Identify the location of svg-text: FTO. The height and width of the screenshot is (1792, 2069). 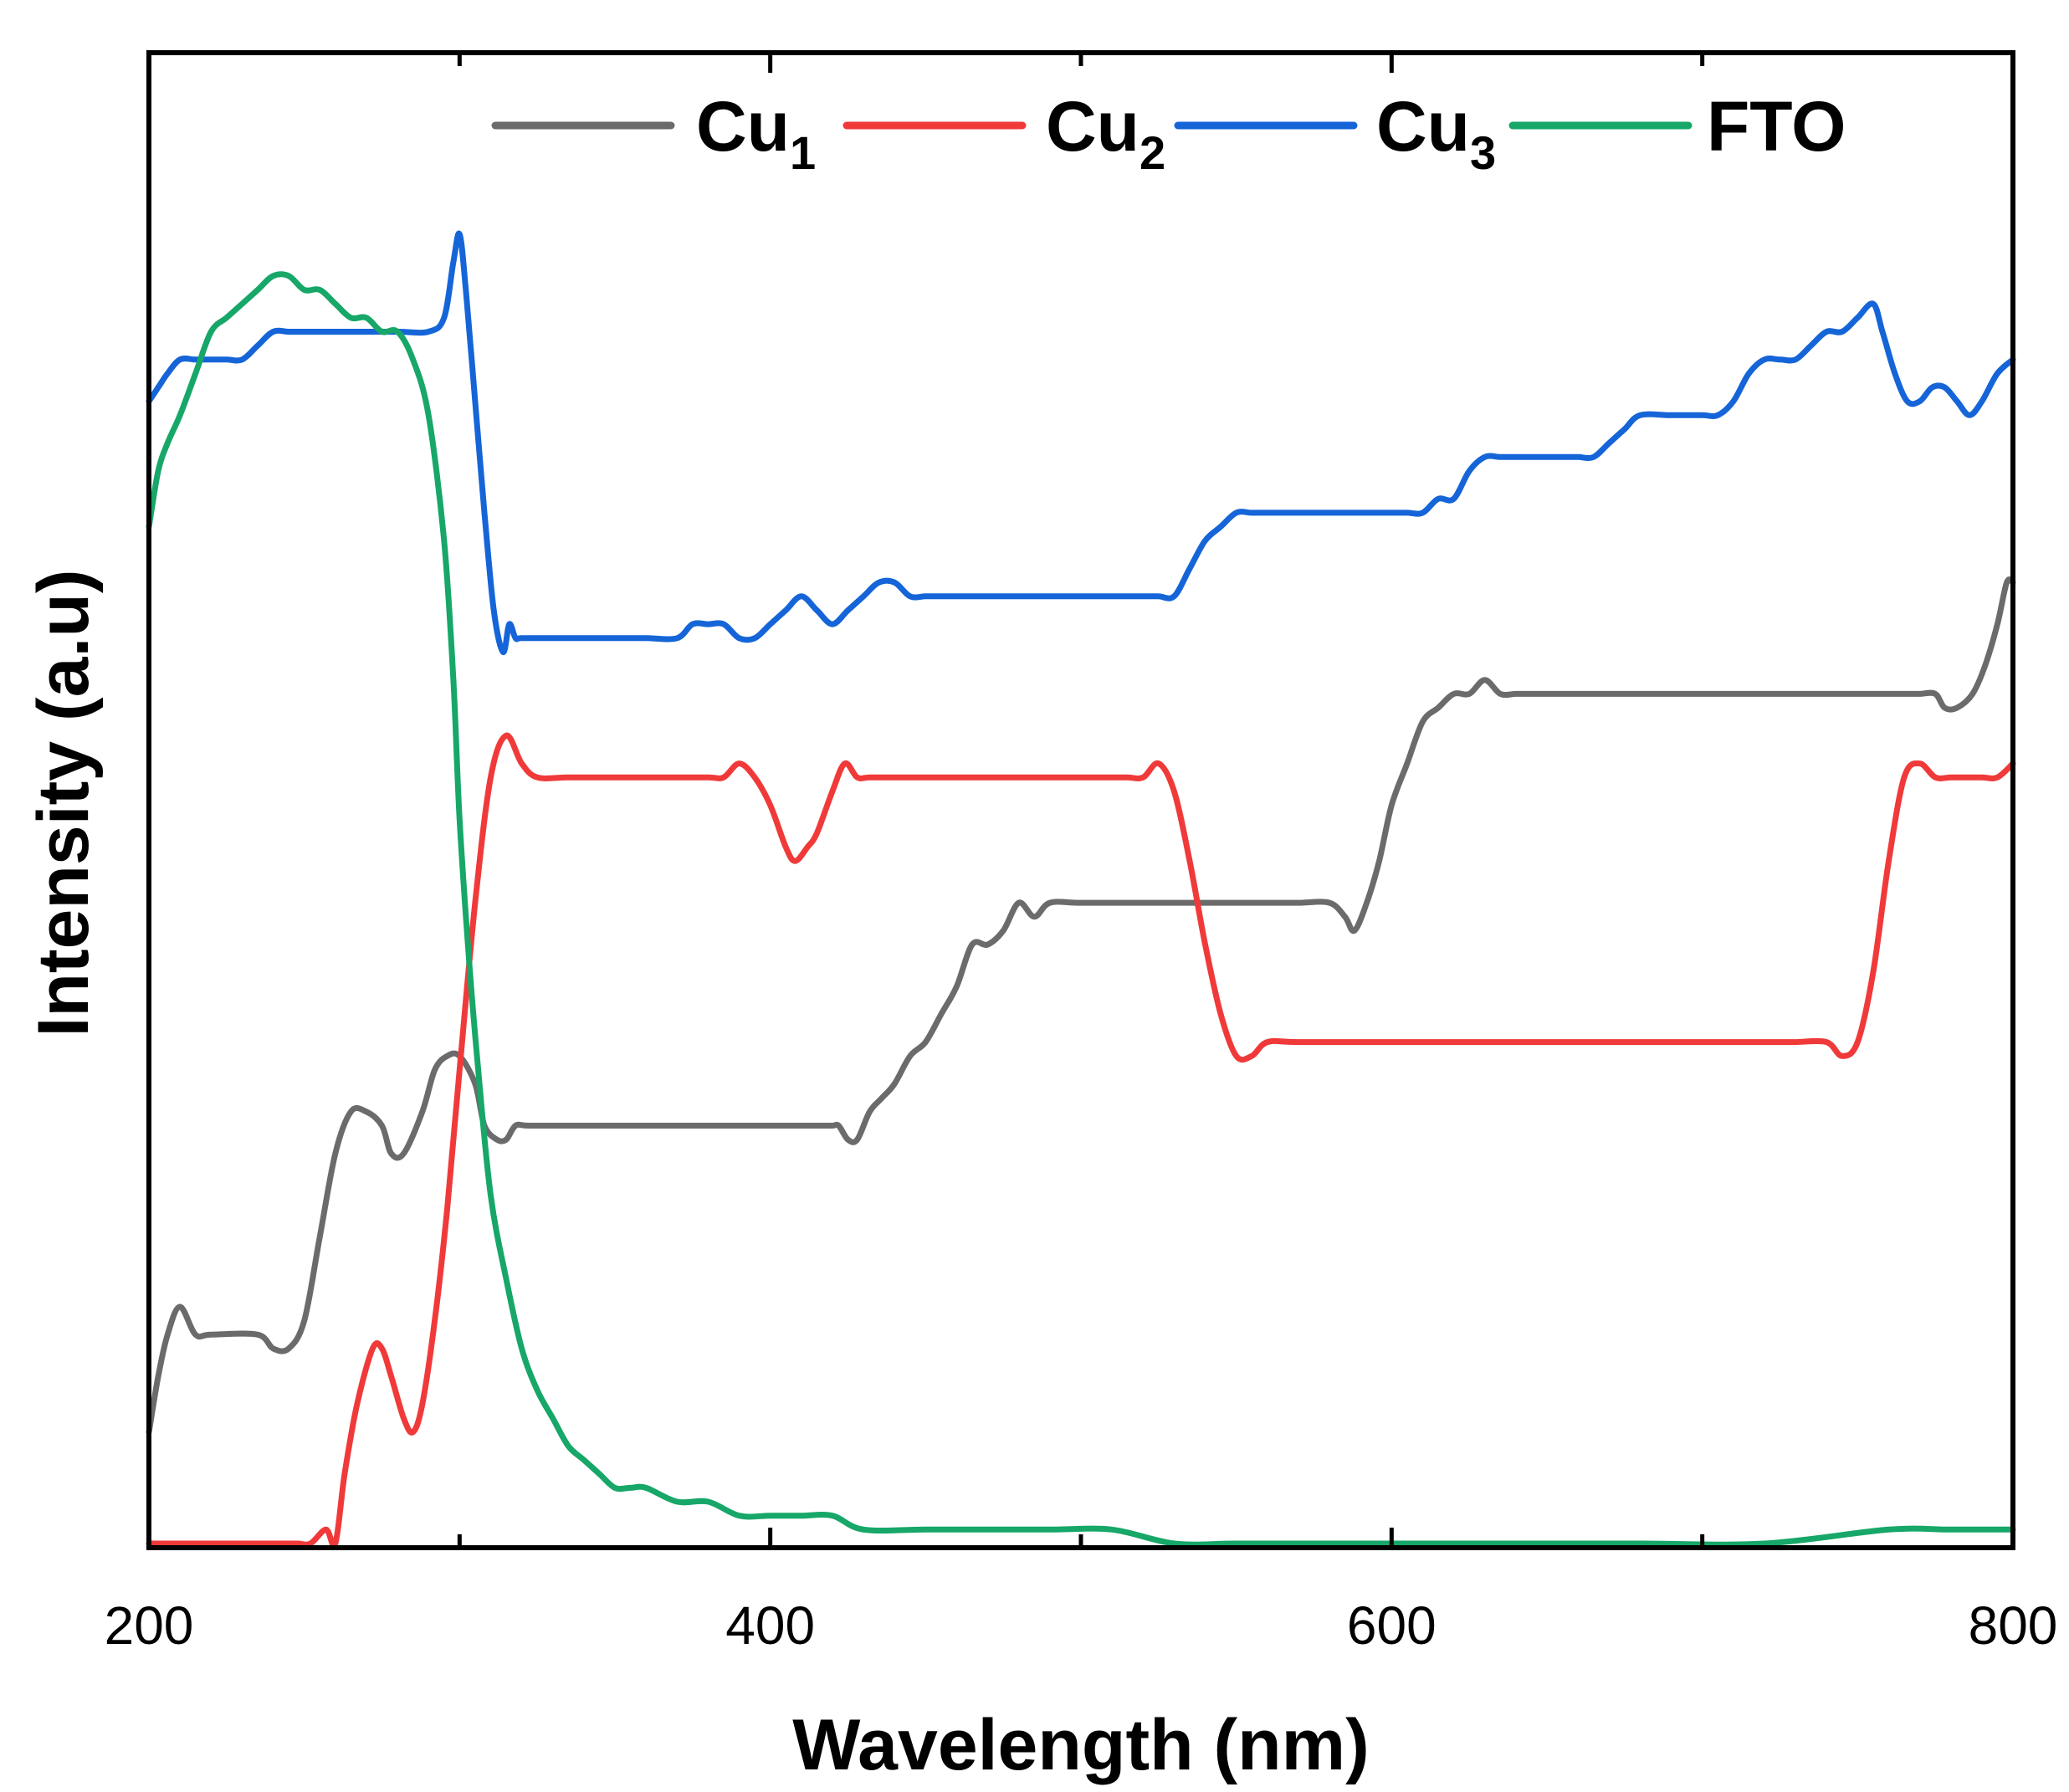
(1776, 126).